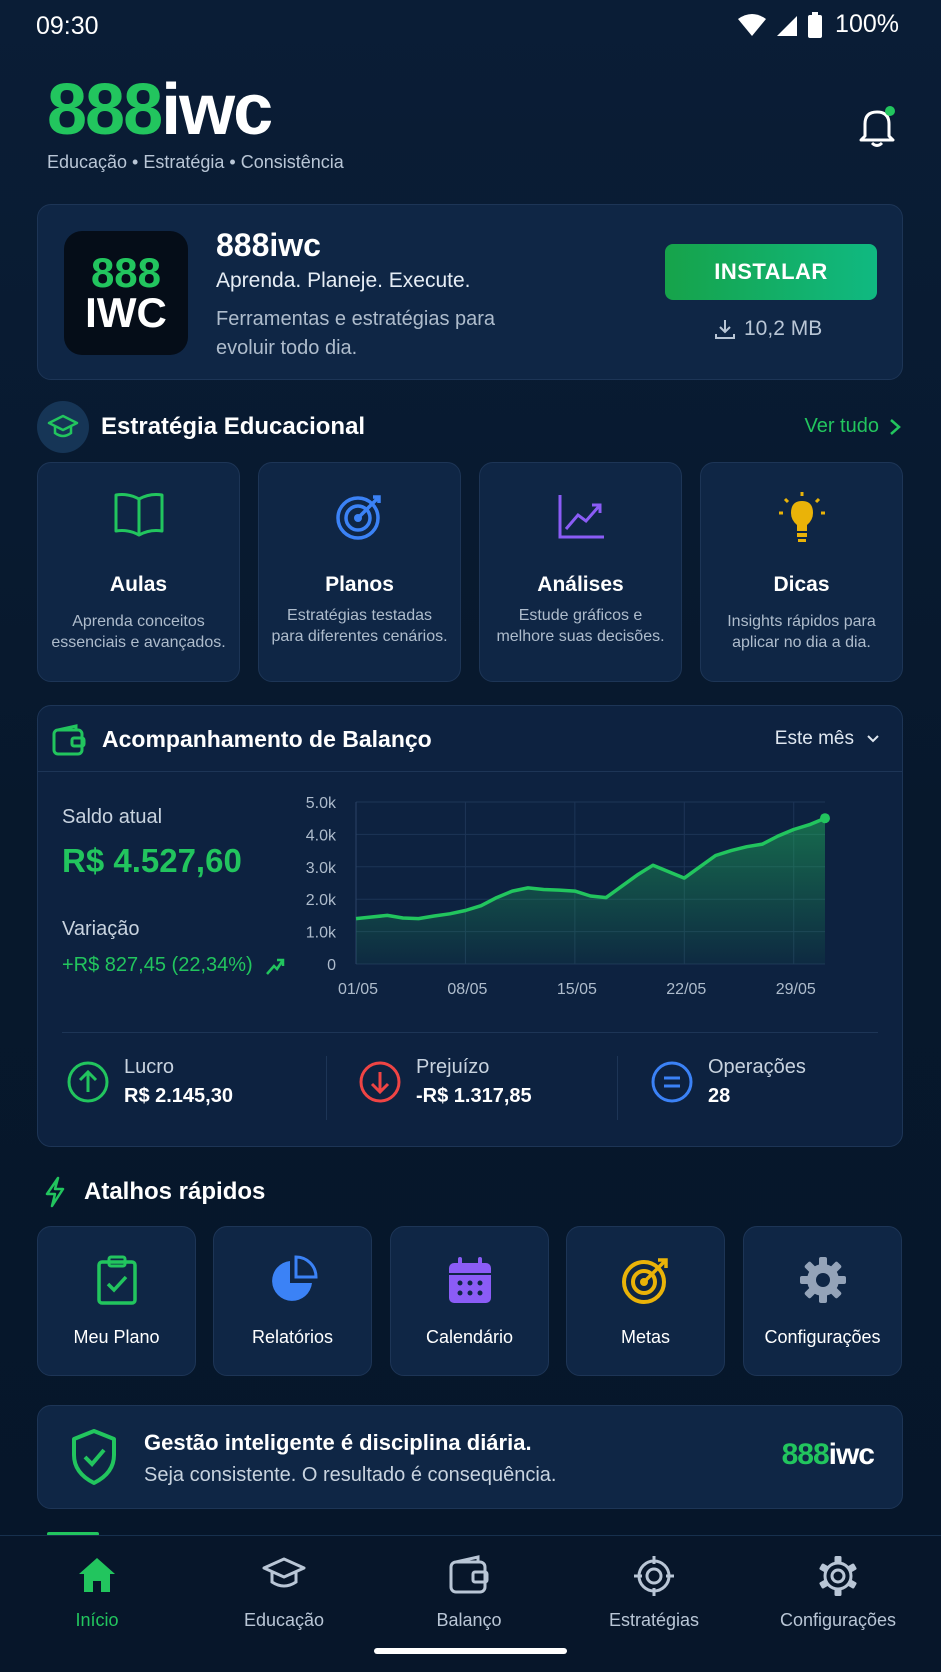 The height and width of the screenshot is (1672, 941). Describe the element at coordinates (801, 517) in the screenshot. I see `lightbulb-icon` at that location.